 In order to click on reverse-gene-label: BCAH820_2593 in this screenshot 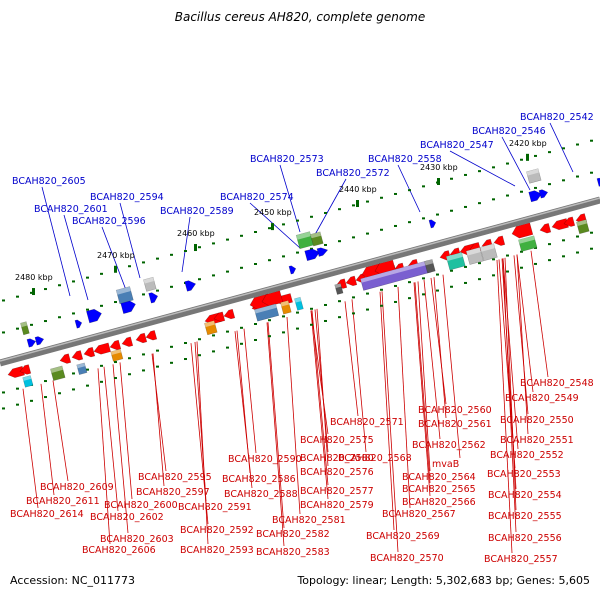, I will do `click(217, 550)`.